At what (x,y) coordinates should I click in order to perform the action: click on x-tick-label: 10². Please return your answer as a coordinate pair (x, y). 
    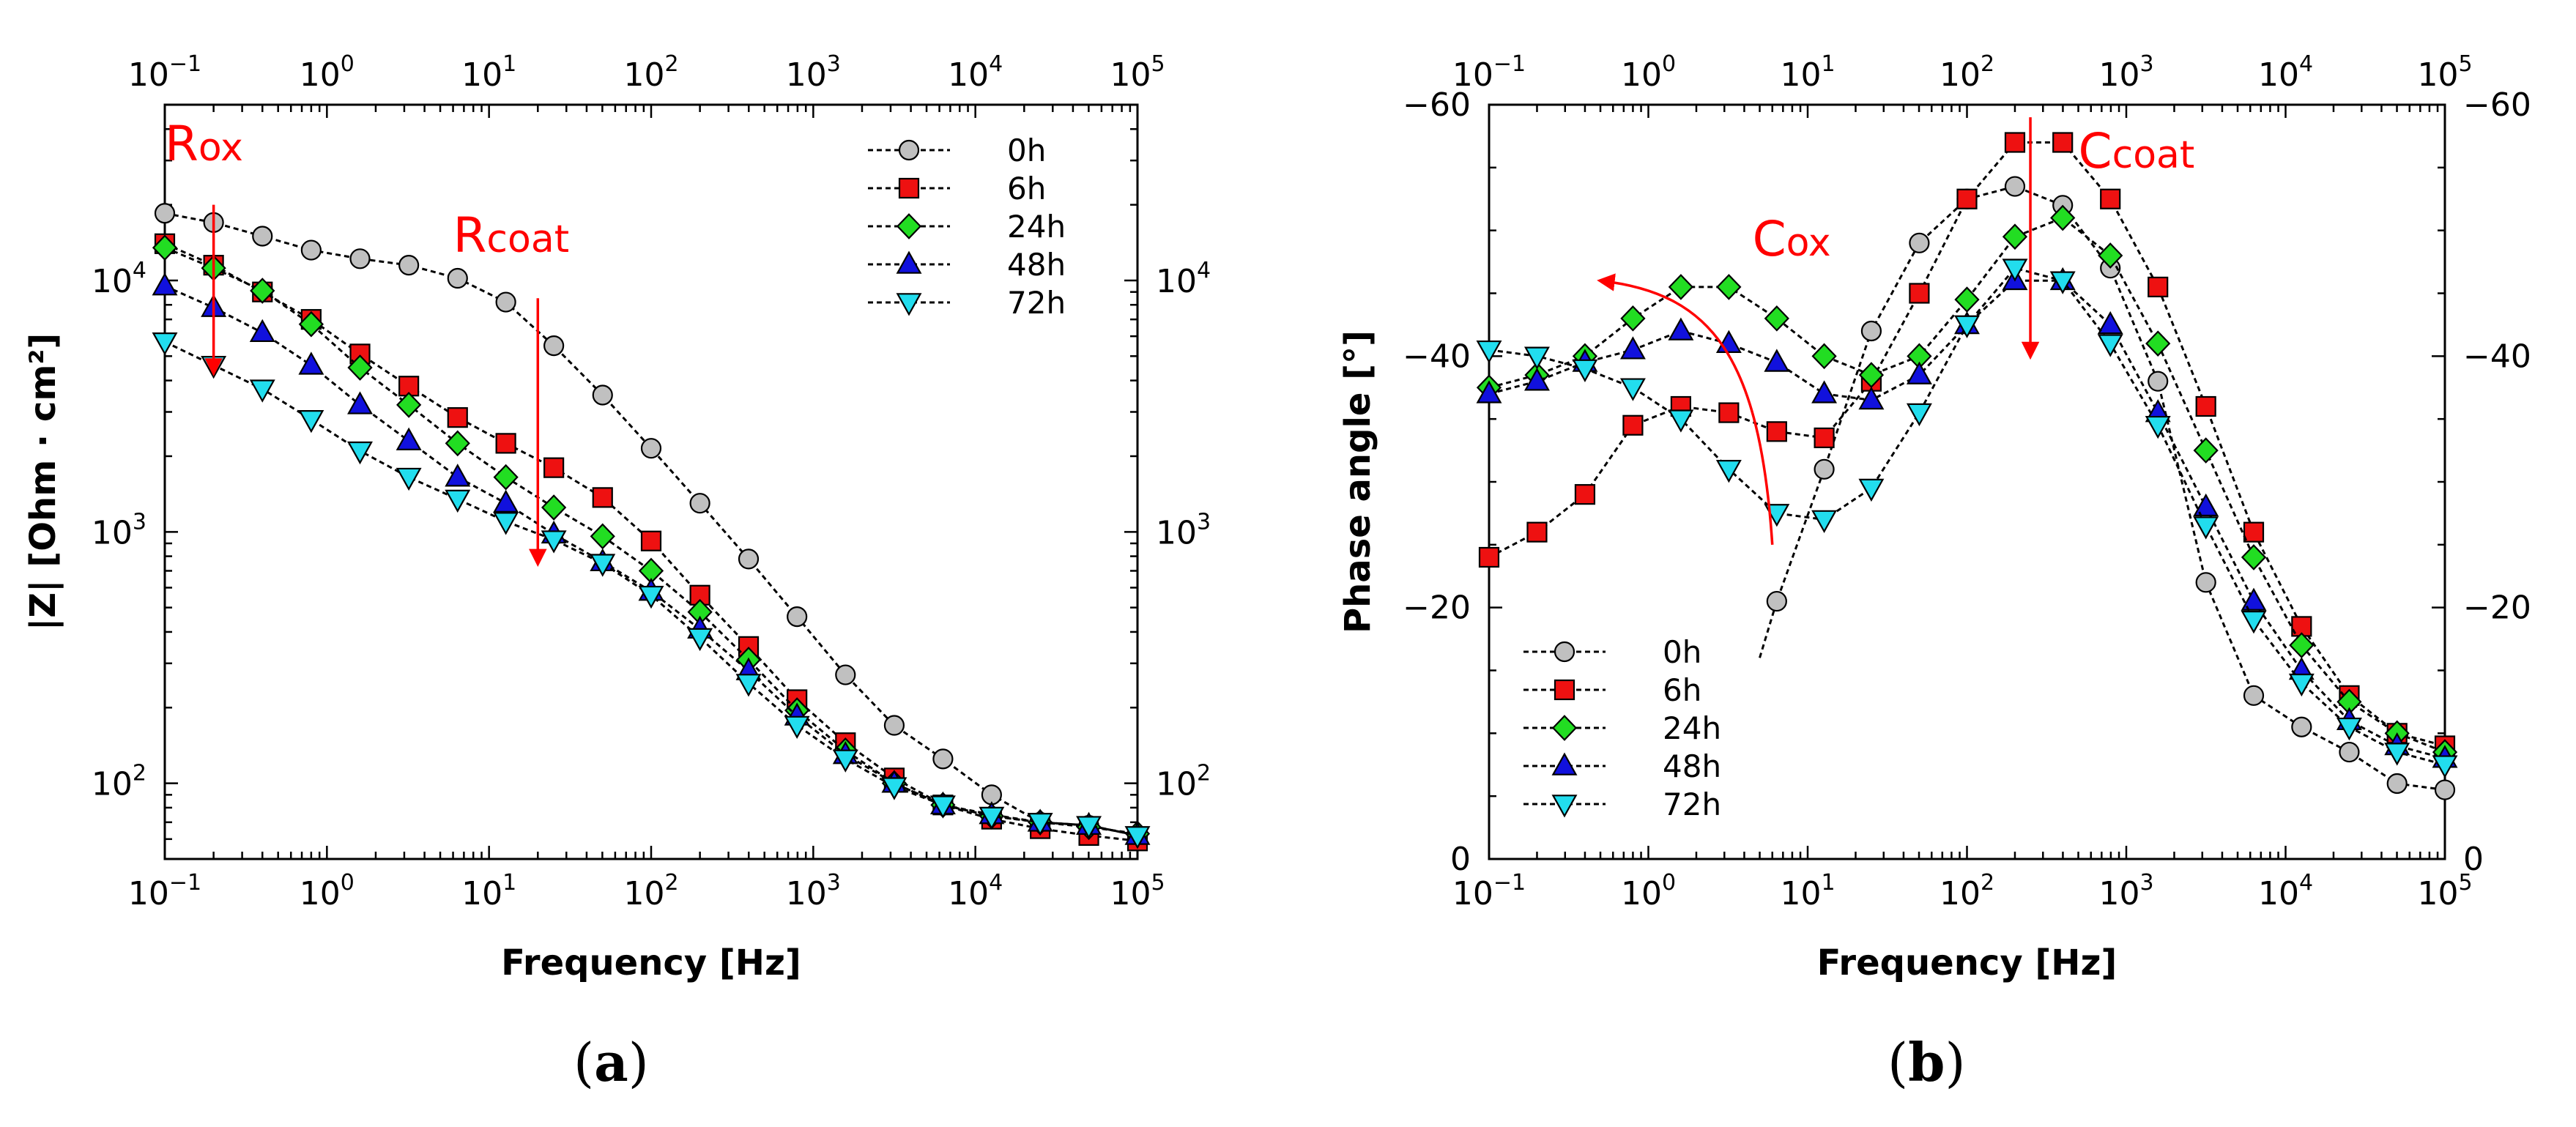
    Looking at the image, I should click on (650, 891).